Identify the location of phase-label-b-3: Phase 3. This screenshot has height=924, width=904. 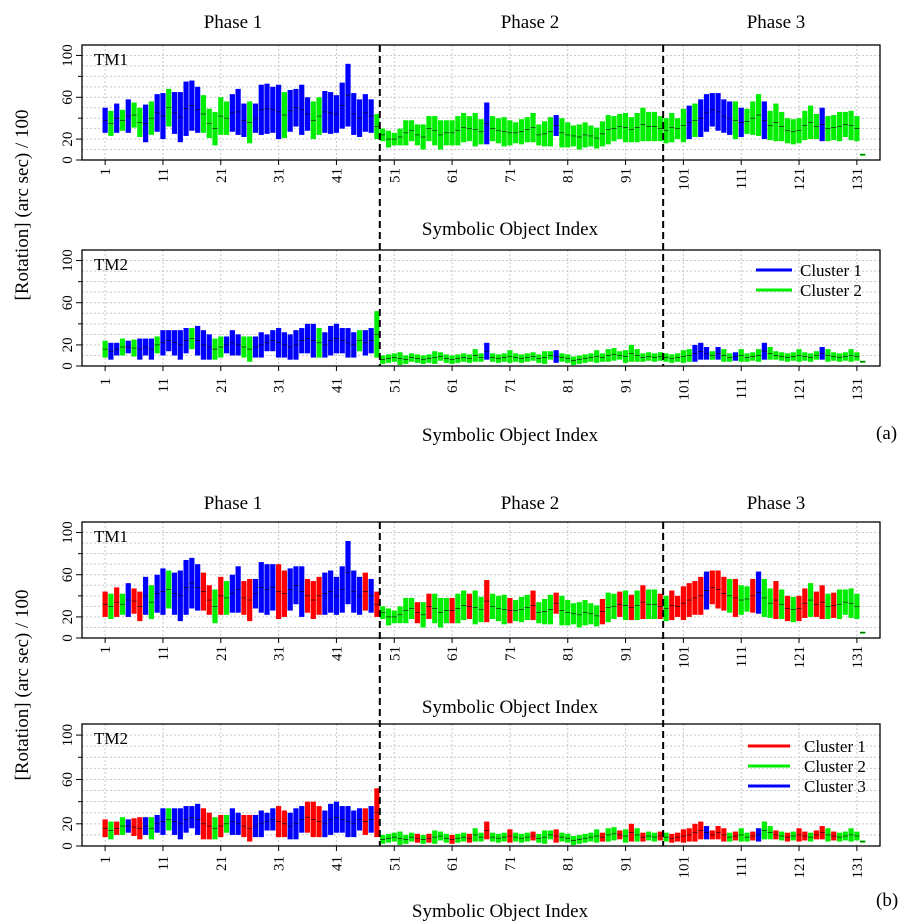
(776, 503).